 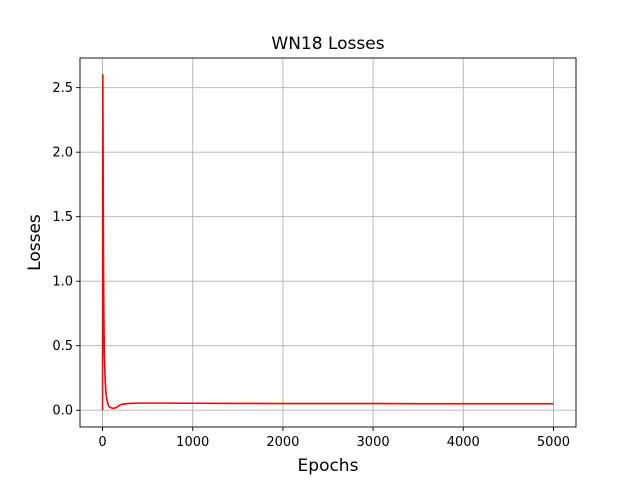 What do you see at coordinates (62, 411) in the screenshot?
I see `y-tick-label: 0.0` at bounding box center [62, 411].